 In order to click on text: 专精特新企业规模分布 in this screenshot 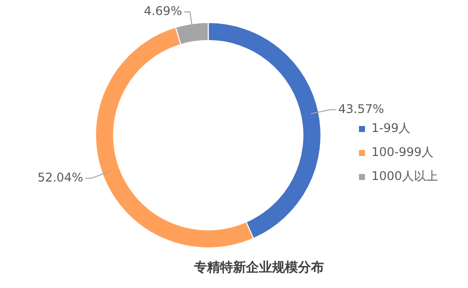, I will do `click(258, 268)`.